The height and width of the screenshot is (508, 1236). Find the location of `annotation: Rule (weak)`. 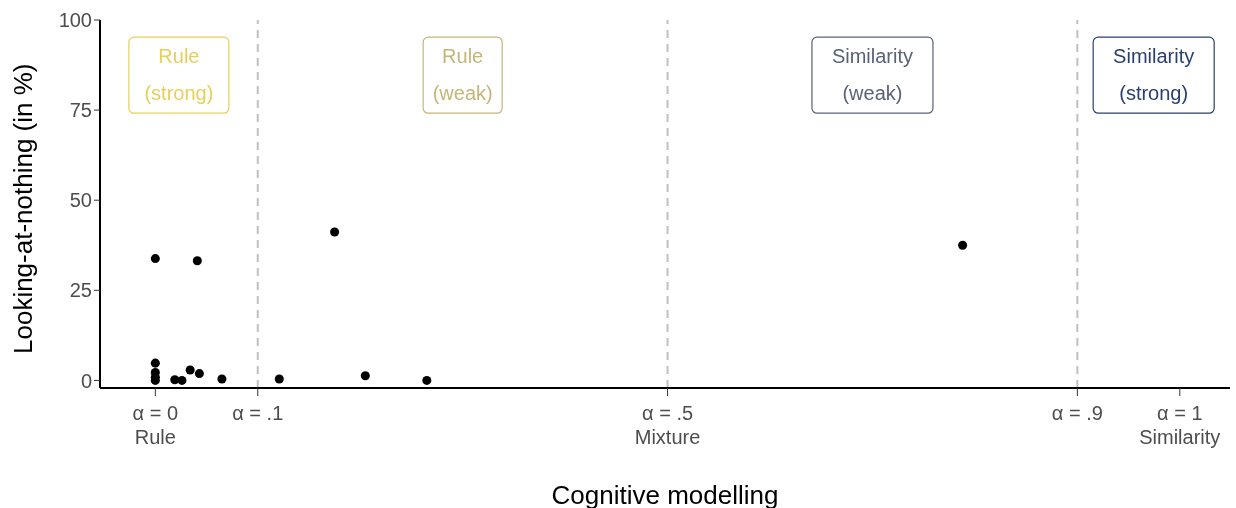

annotation: Rule (weak) is located at coordinates (462, 75).